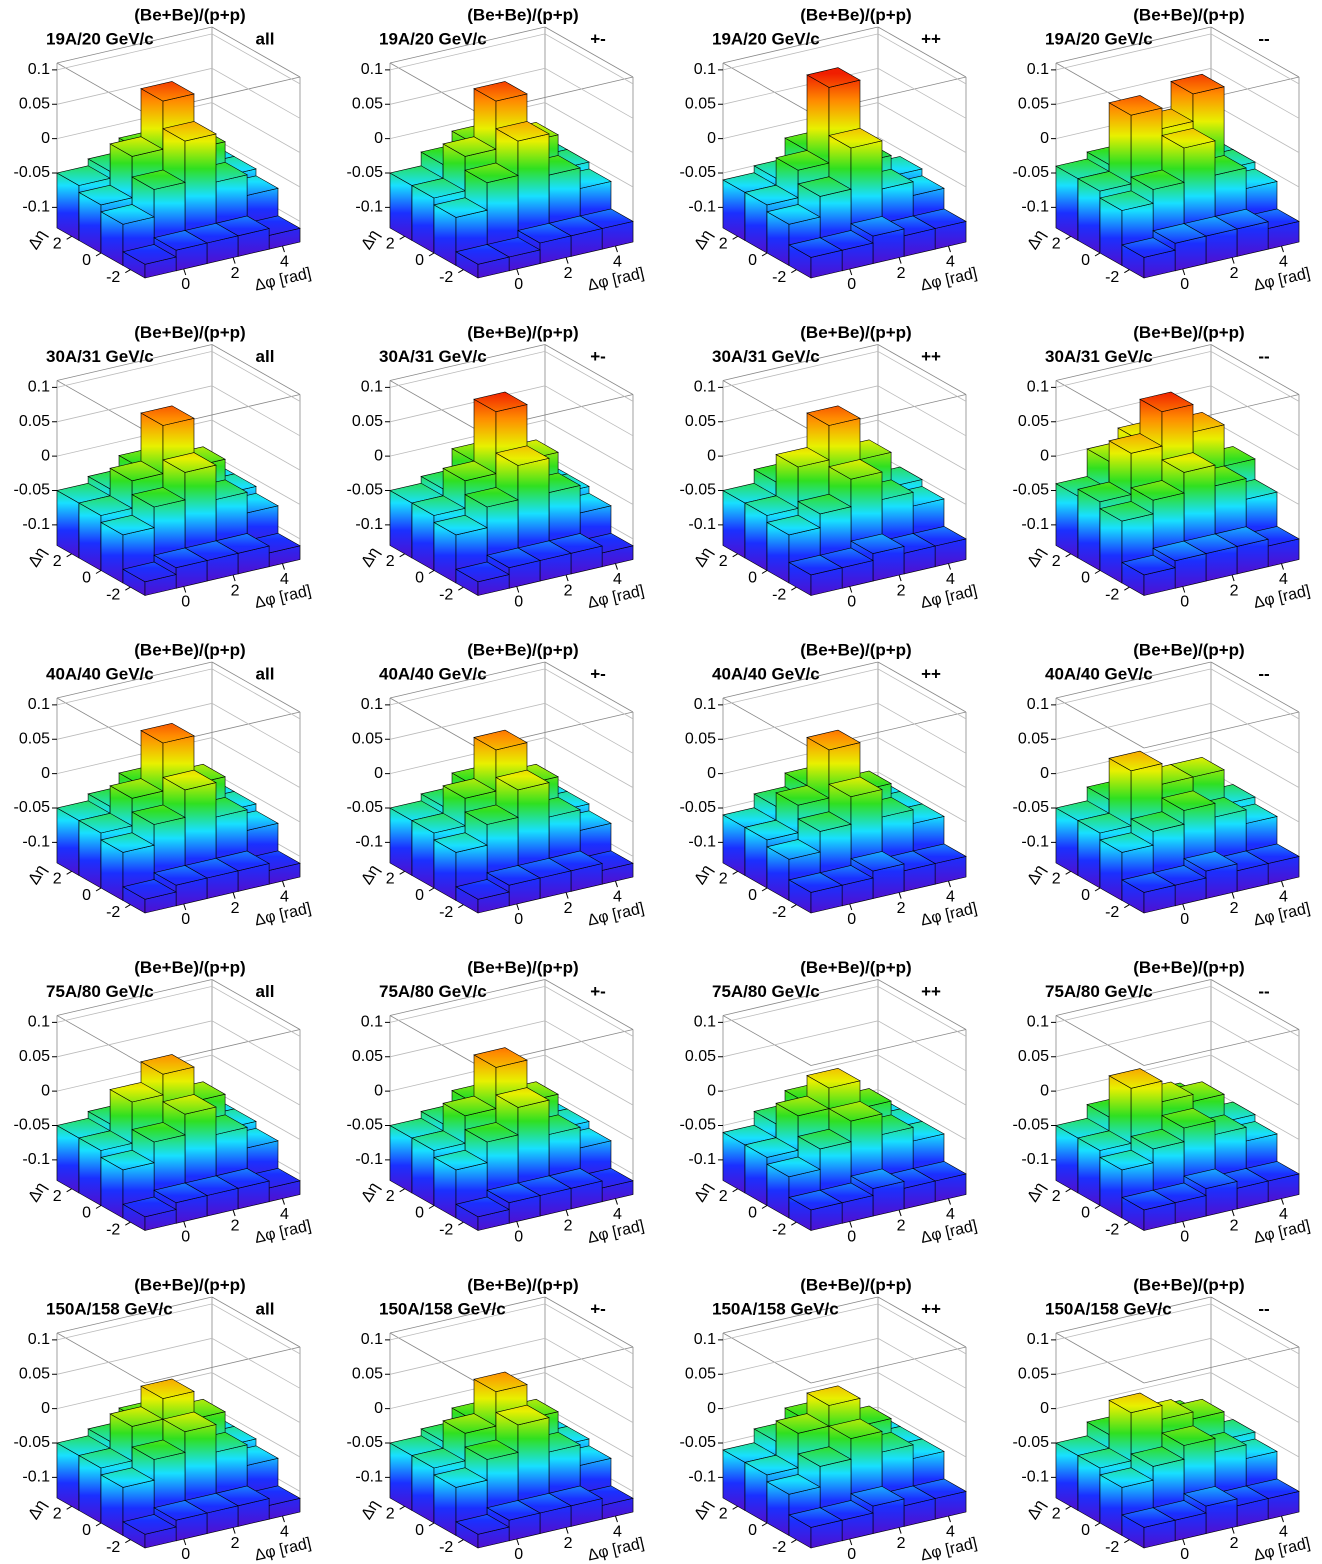 The image size is (1322, 1564). What do you see at coordinates (931, 1308) in the screenshot?
I see `charge-label: ++` at bounding box center [931, 1308].